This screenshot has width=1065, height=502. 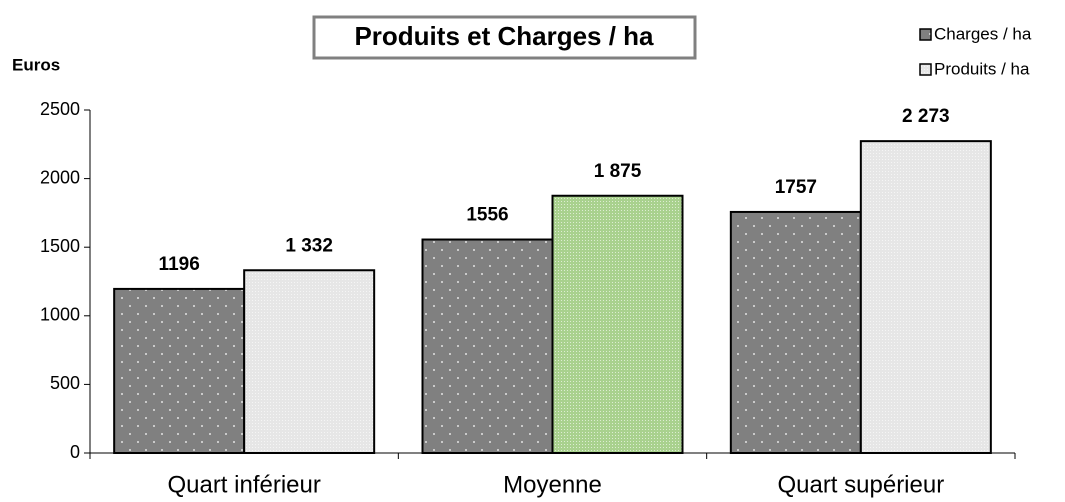 What do you see at coordinates (60, 315) in the screenshot?
I see `y-tick-label: 1000` at bounding box center [60, 315].